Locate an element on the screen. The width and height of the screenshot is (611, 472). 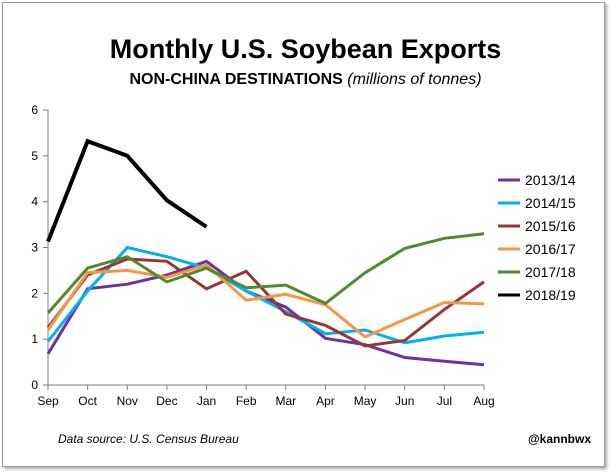
legend-label: 2017/18 is located at coordinates (550, 272).